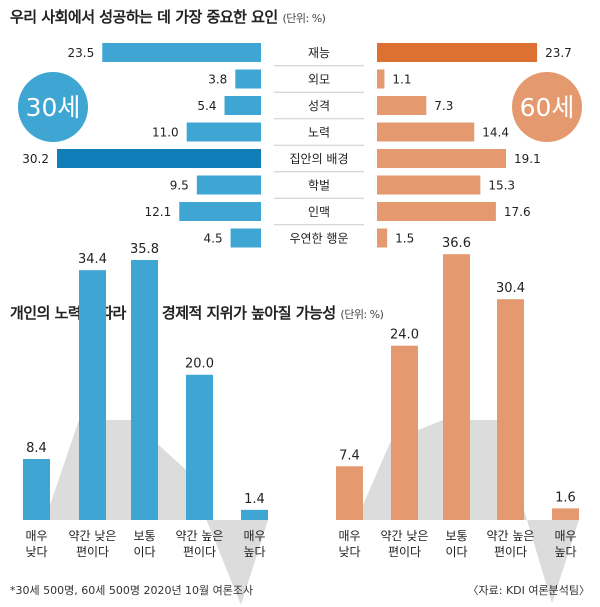  What do you see at coordinates (217, 80) in the screenshot?
I see `value-label-30: 3.8` at bounding box center [217, 80].